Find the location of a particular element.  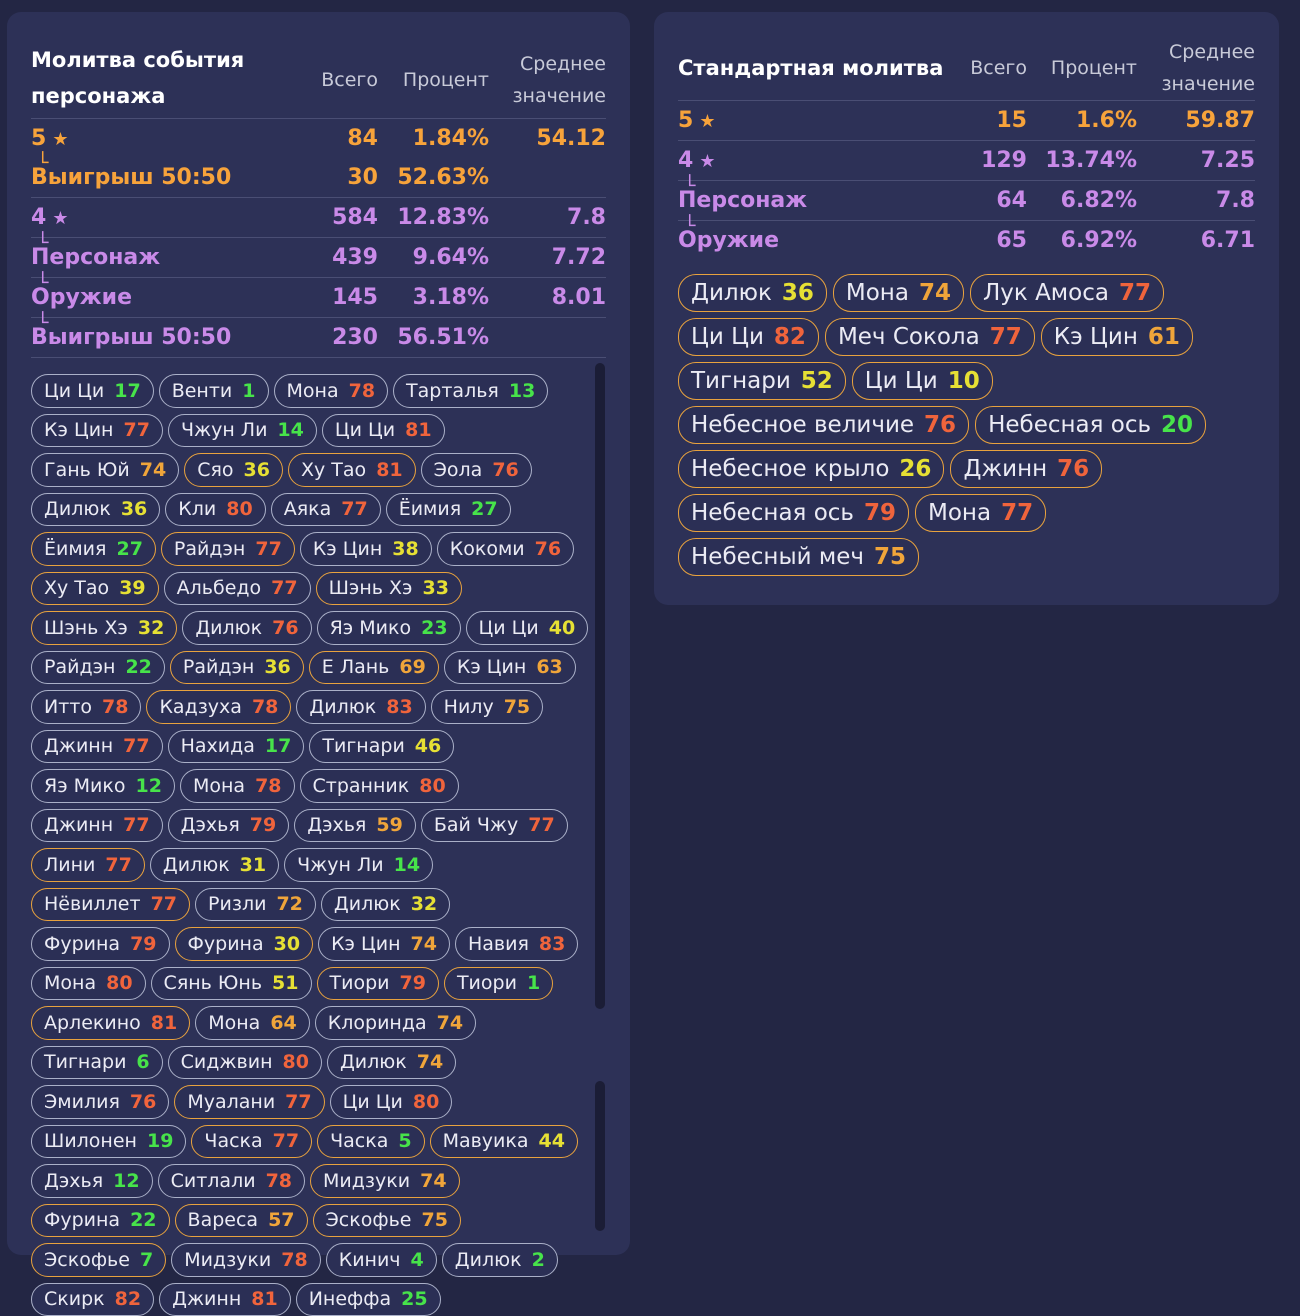

history-scrollbar-upper is located at coordinates (600, 686).